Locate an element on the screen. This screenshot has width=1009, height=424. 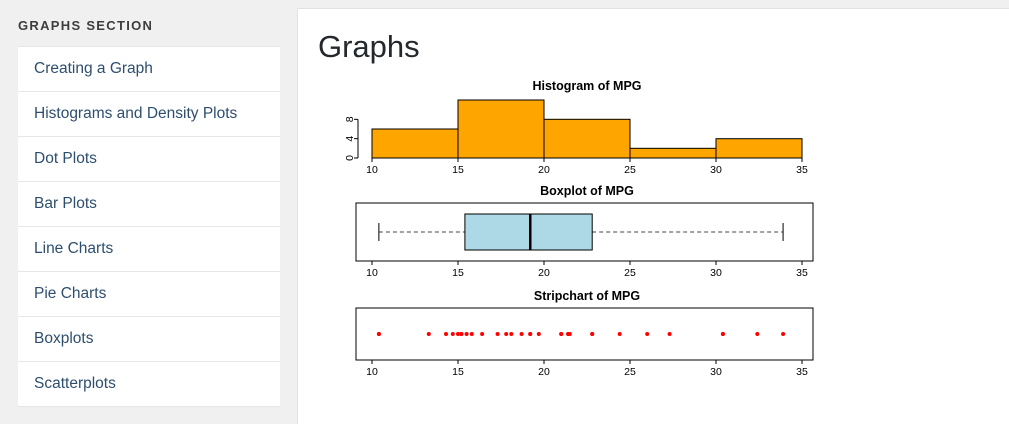
stripchart-of-mpg-chart: Stripchart of MPG 10 15 20 25 30 35 is located at coordinates (584, 333).